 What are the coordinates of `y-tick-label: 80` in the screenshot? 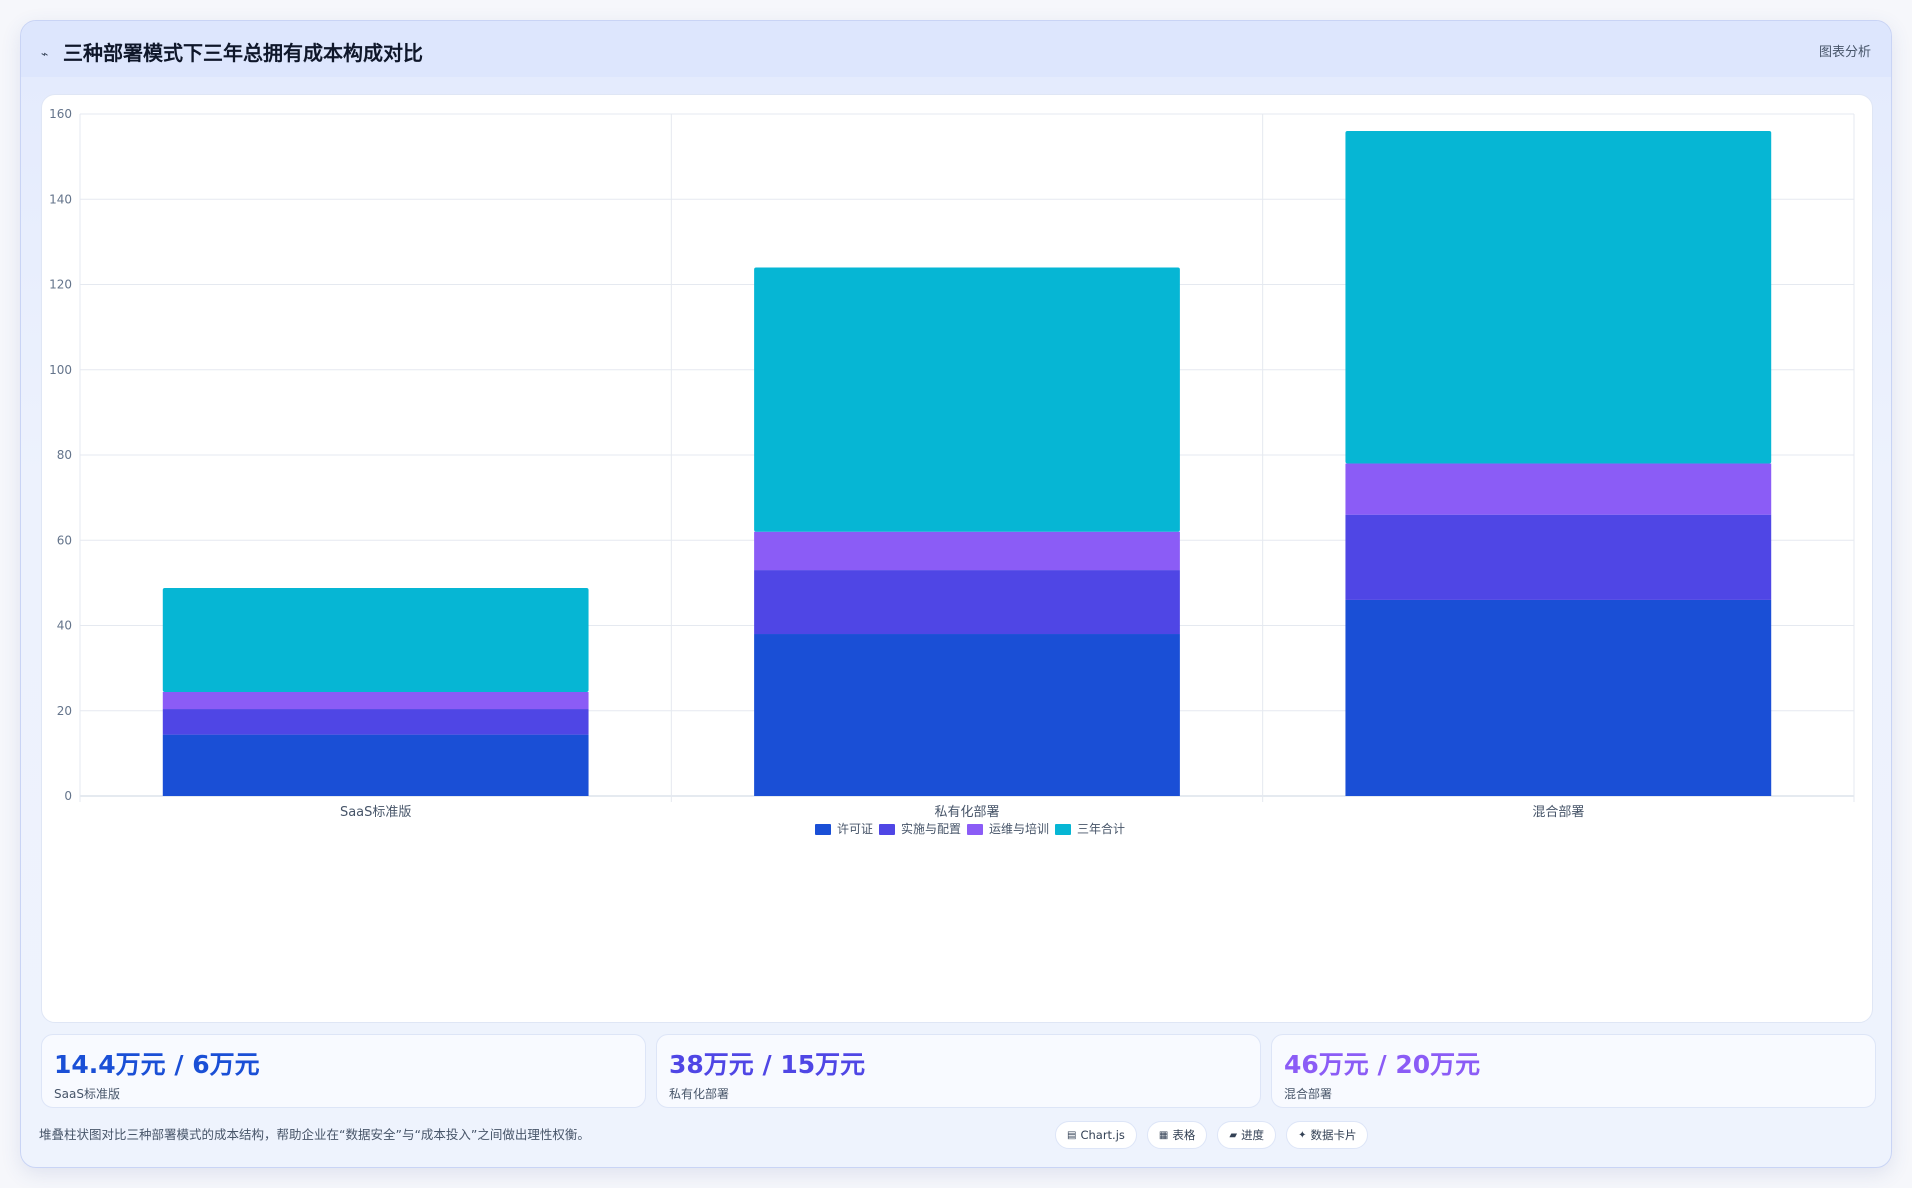 It's located at (64, 455).